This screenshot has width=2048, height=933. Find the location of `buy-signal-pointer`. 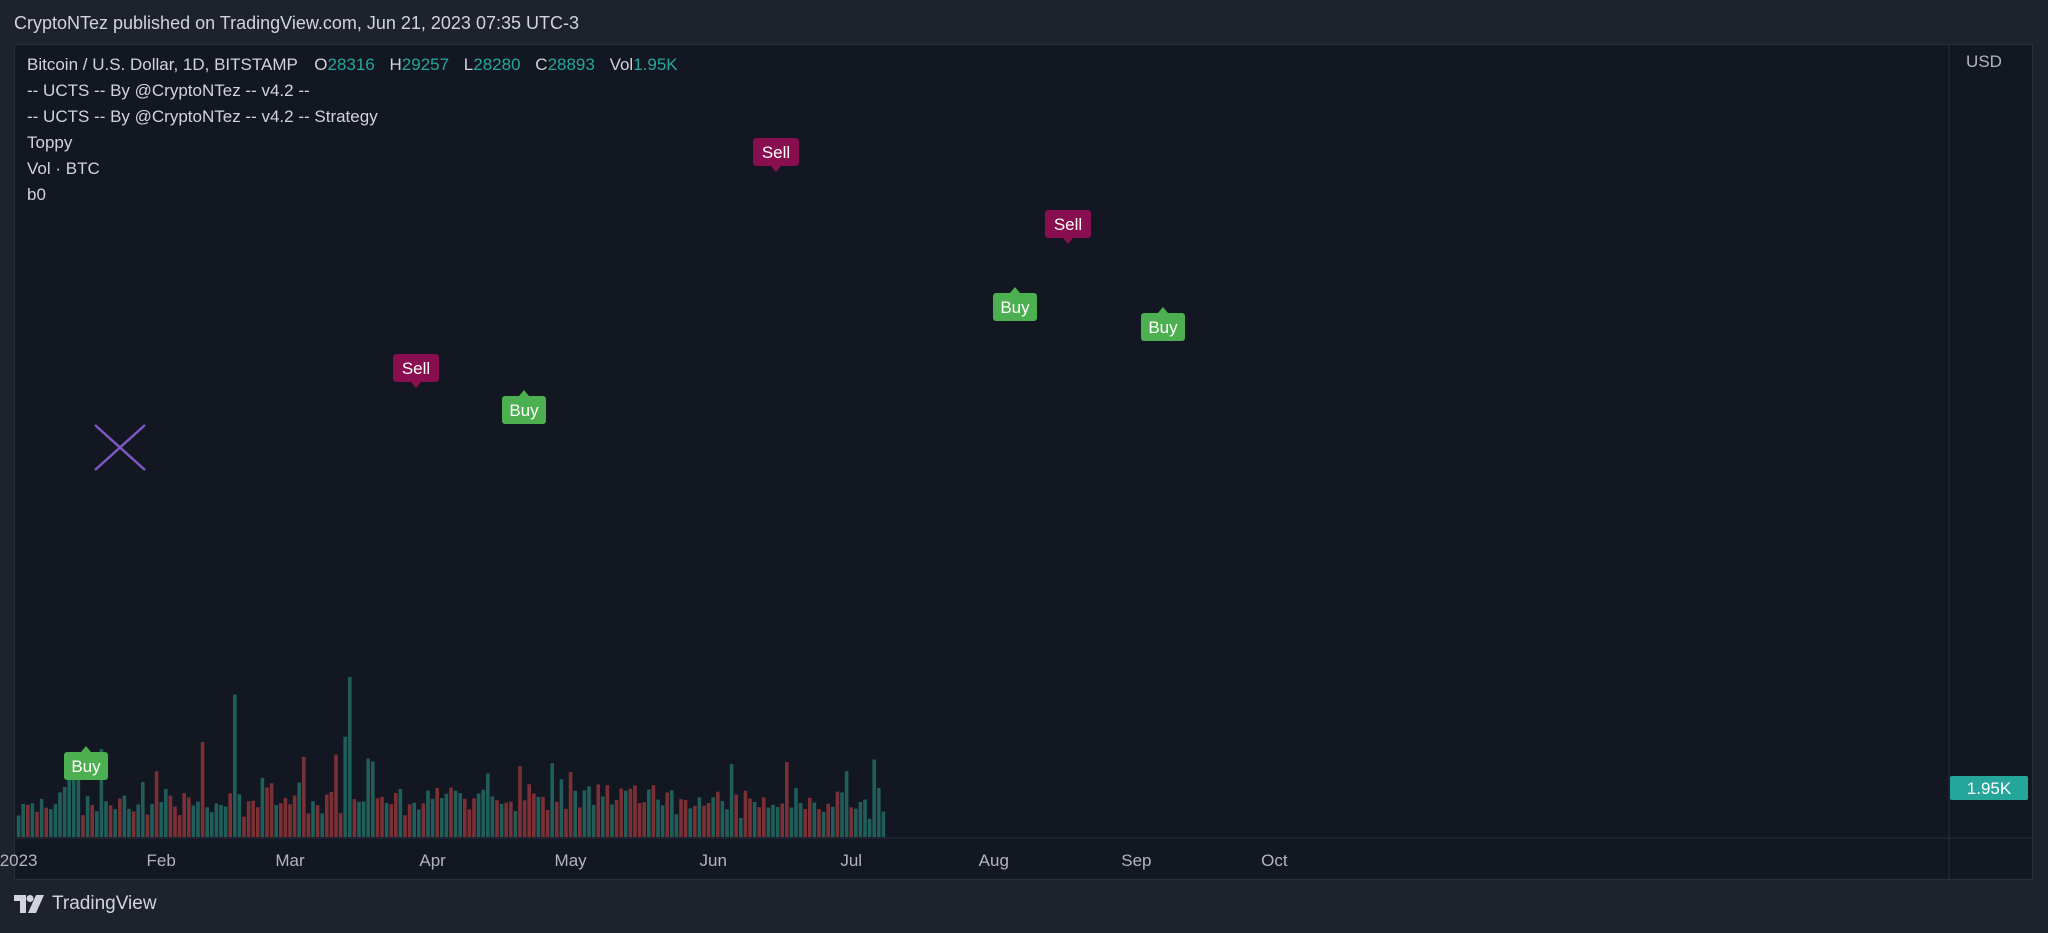

buy-signal-pointer is located at coordinates (524, 393).